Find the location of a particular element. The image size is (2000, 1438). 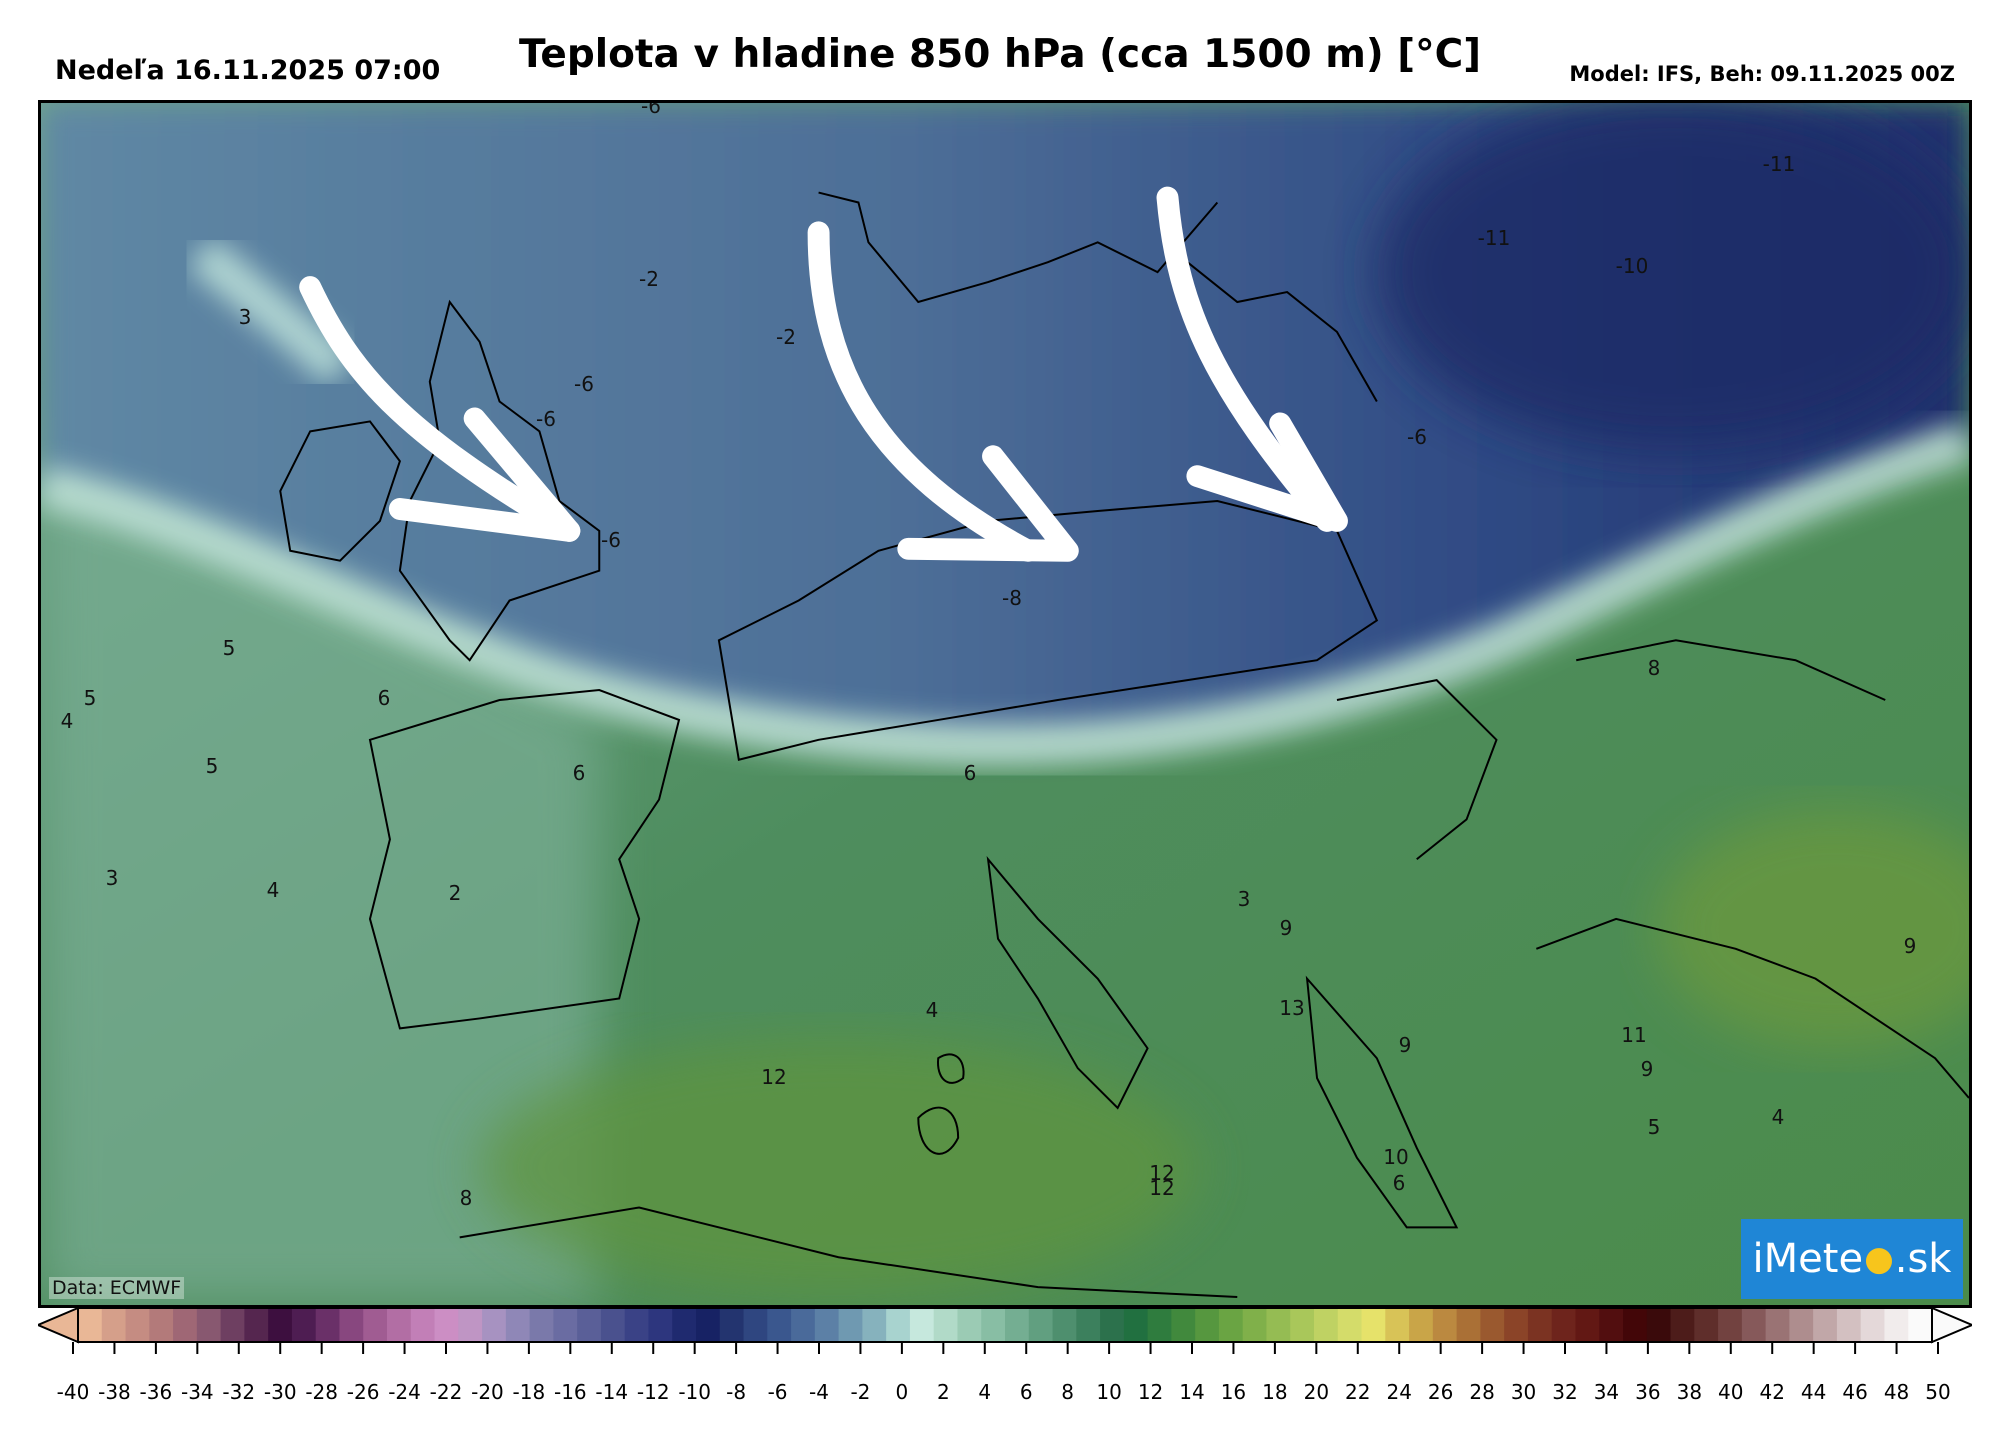

colorbar-tick-label: 48 is located at coordinates (1896, 1392).